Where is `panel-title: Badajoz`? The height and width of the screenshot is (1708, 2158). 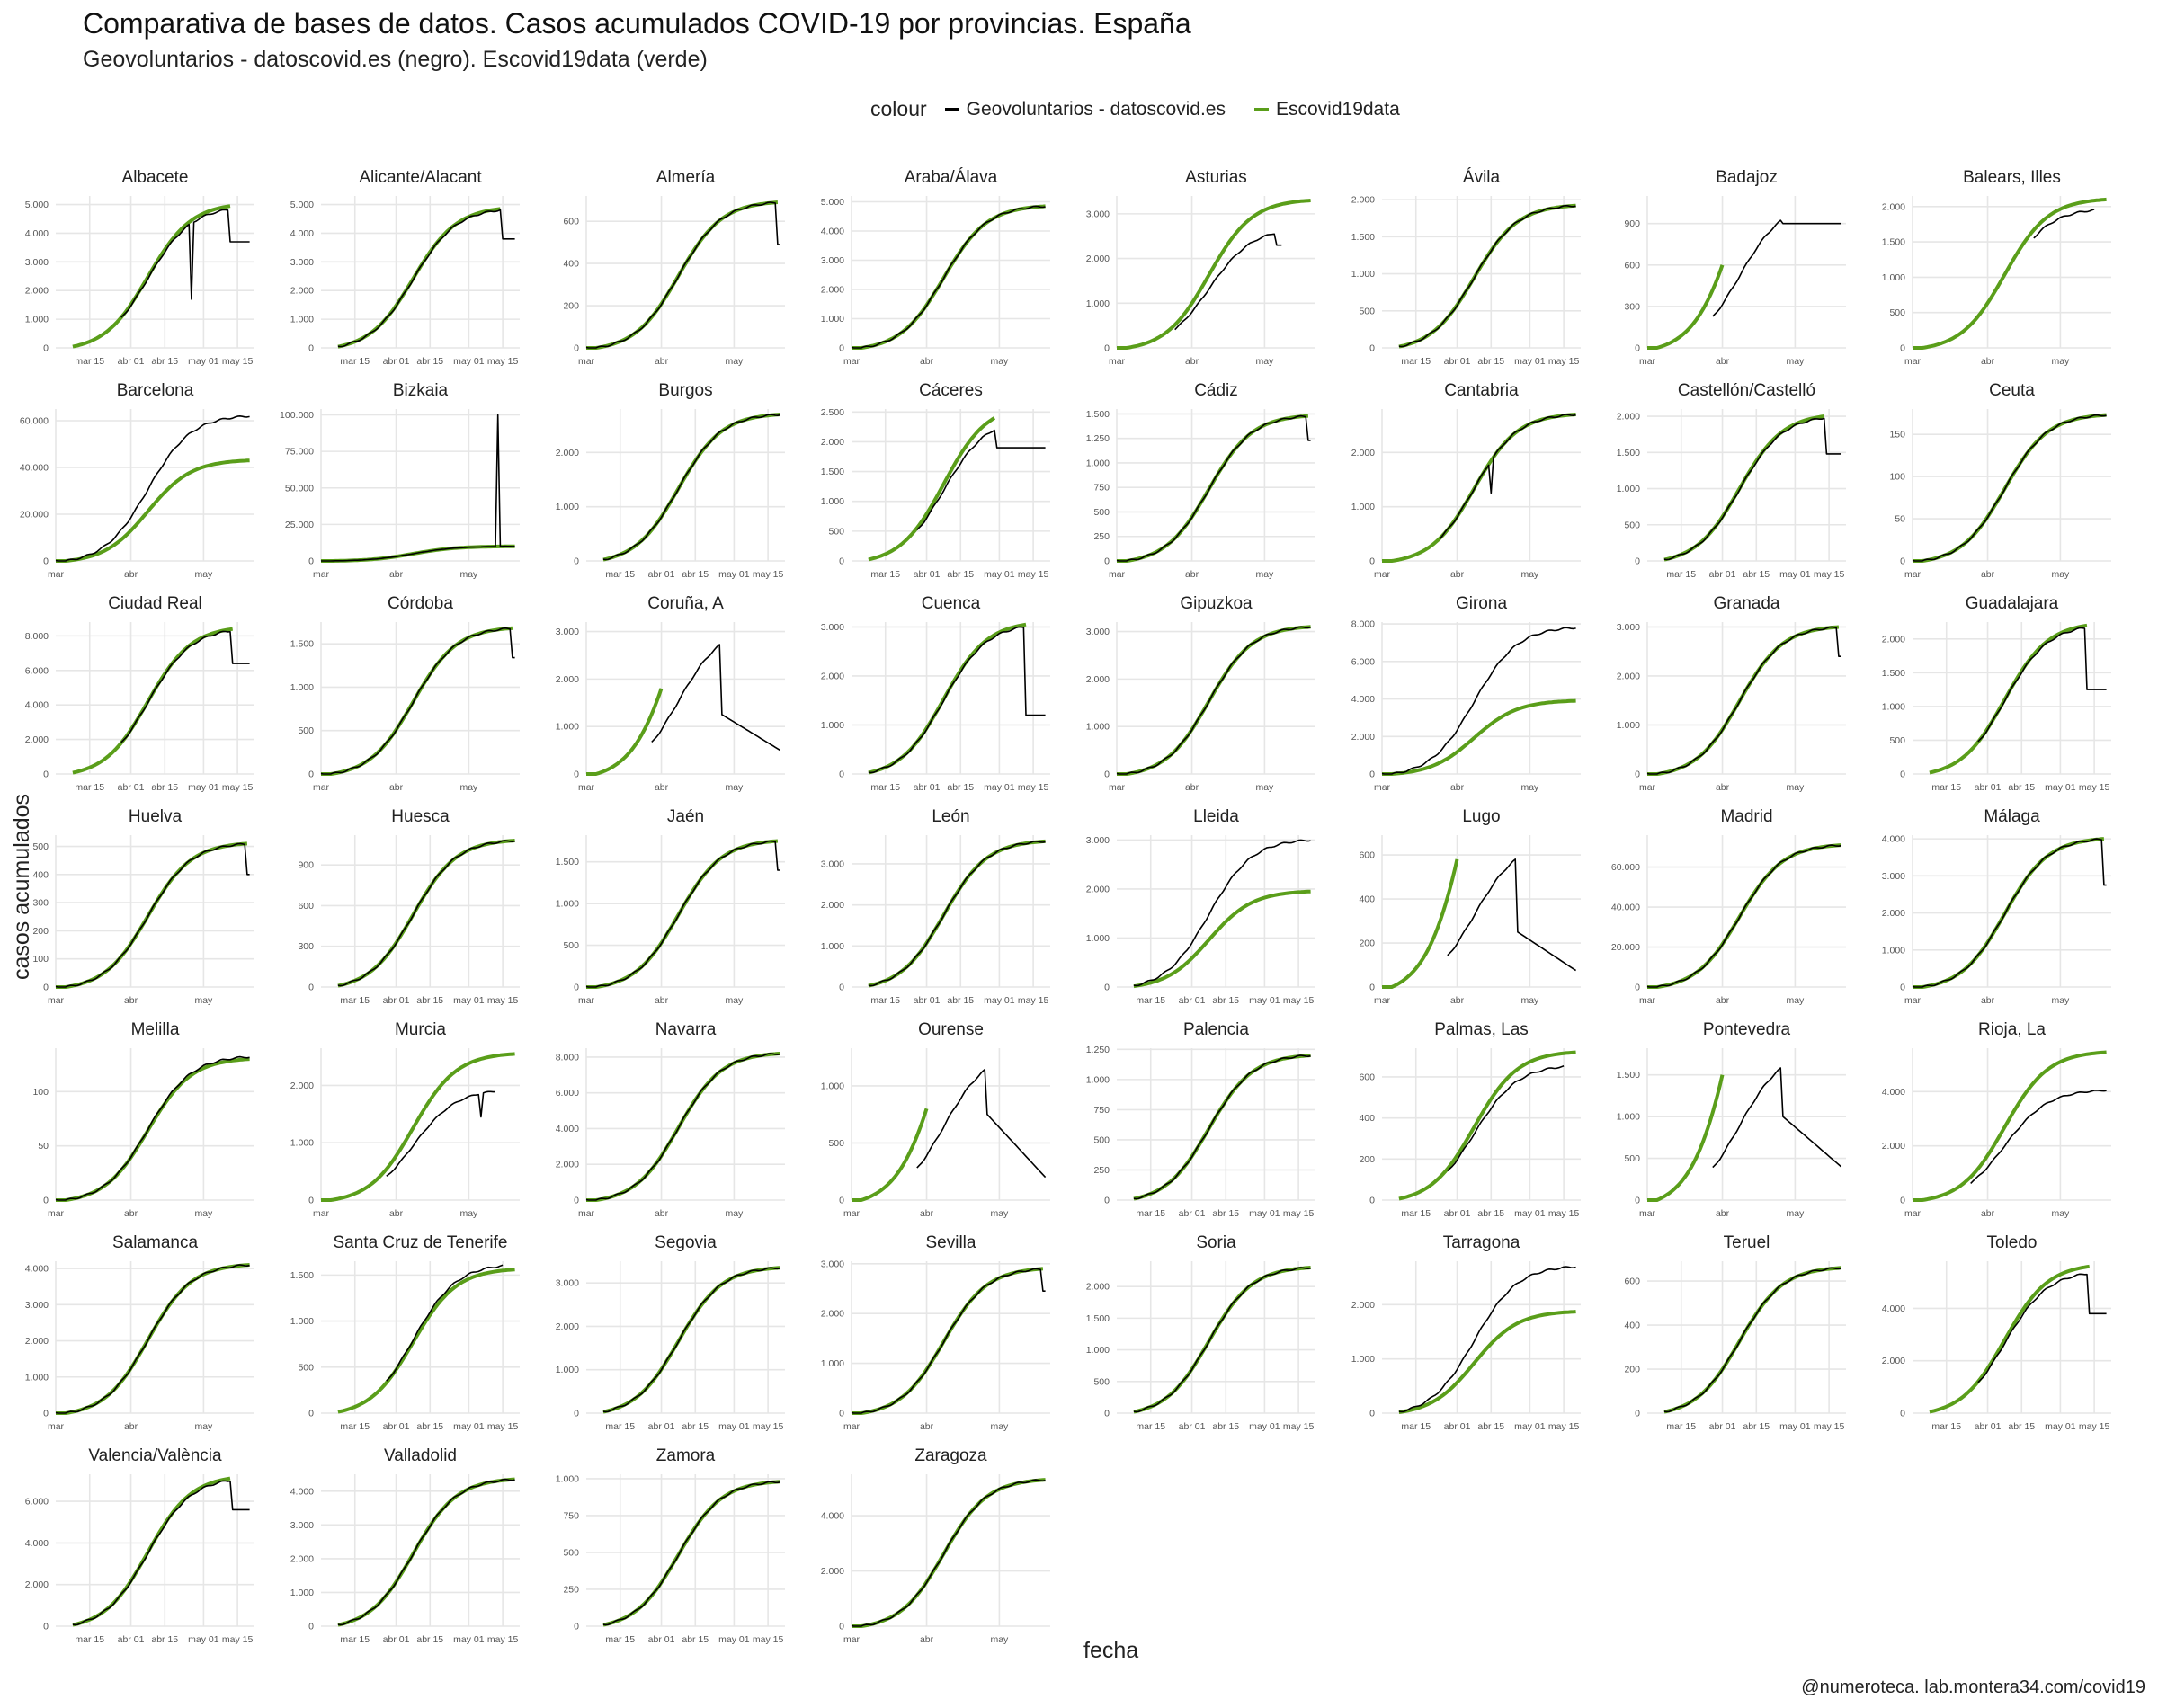
panel-title: Badajoz is located at coordinates (1747, 177).